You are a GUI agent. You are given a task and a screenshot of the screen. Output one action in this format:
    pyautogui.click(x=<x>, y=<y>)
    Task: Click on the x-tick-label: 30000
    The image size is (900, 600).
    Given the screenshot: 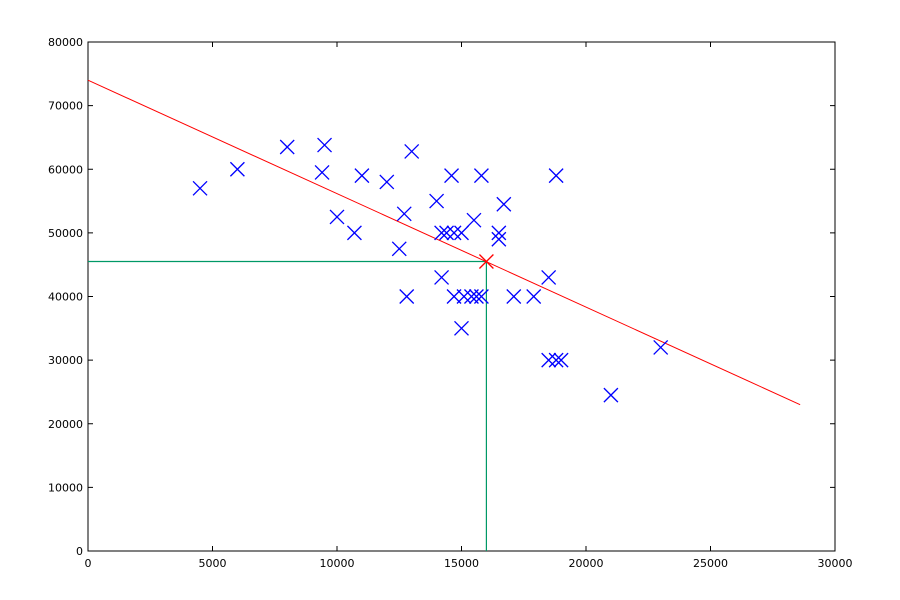 What is the action you would take?
    pyautogui.click(x=835, y=563)
    